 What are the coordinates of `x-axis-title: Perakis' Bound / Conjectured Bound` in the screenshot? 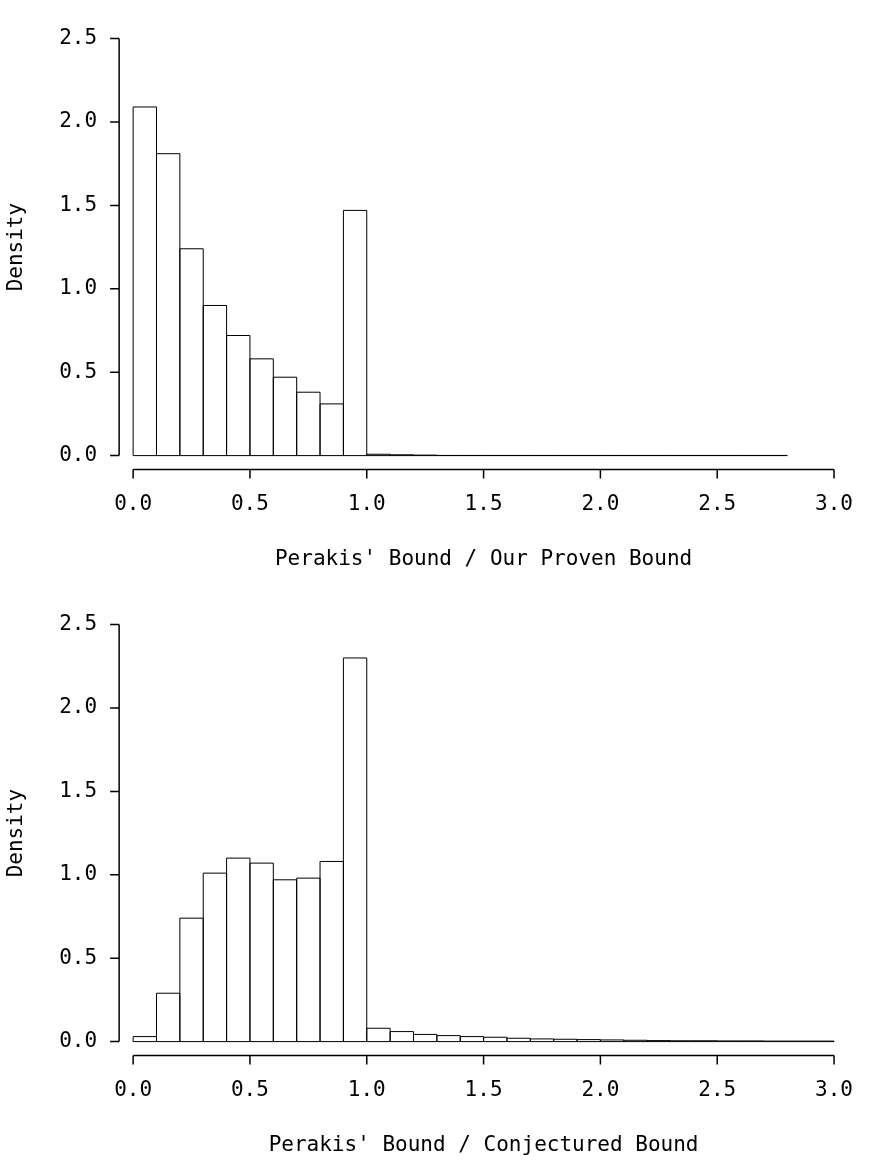 It's located at (483, 1143).